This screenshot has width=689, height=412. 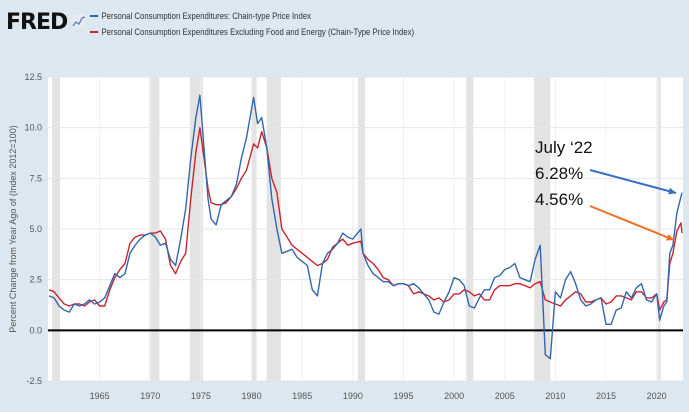 What do you see at coordinates (34, 381) in the screenshot?
I see `y-tick-label: -2.5` at bounding box center [34, 381].